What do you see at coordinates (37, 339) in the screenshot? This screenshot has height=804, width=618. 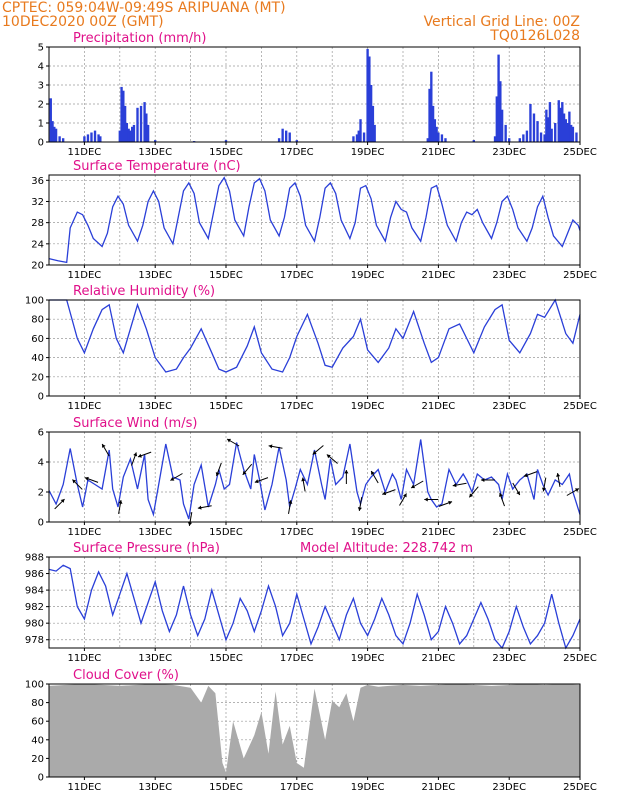 I see `rh-y-tick-label: 60` at bounding box center [37, 339].